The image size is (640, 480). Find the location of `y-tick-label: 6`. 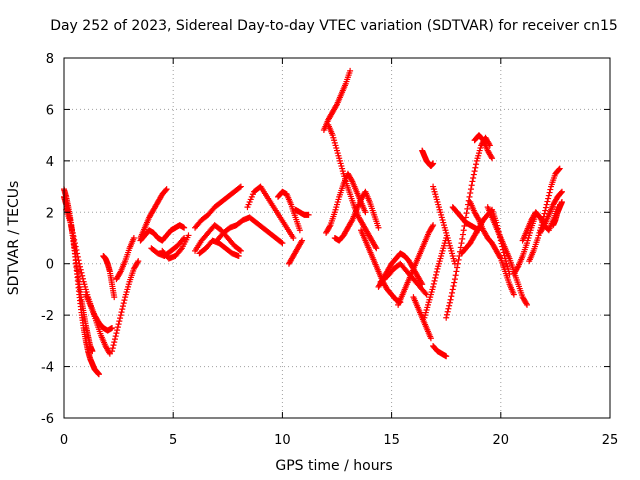

y-tick-label: 6 is located at coordinates (50, 110).